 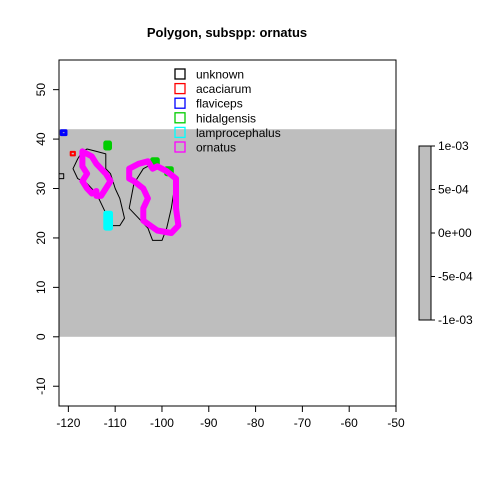 What do you see at coordinates (41, 336) in the screenshot?
I see `y-tick-label-1: 0` at bounding box center [41, 336].